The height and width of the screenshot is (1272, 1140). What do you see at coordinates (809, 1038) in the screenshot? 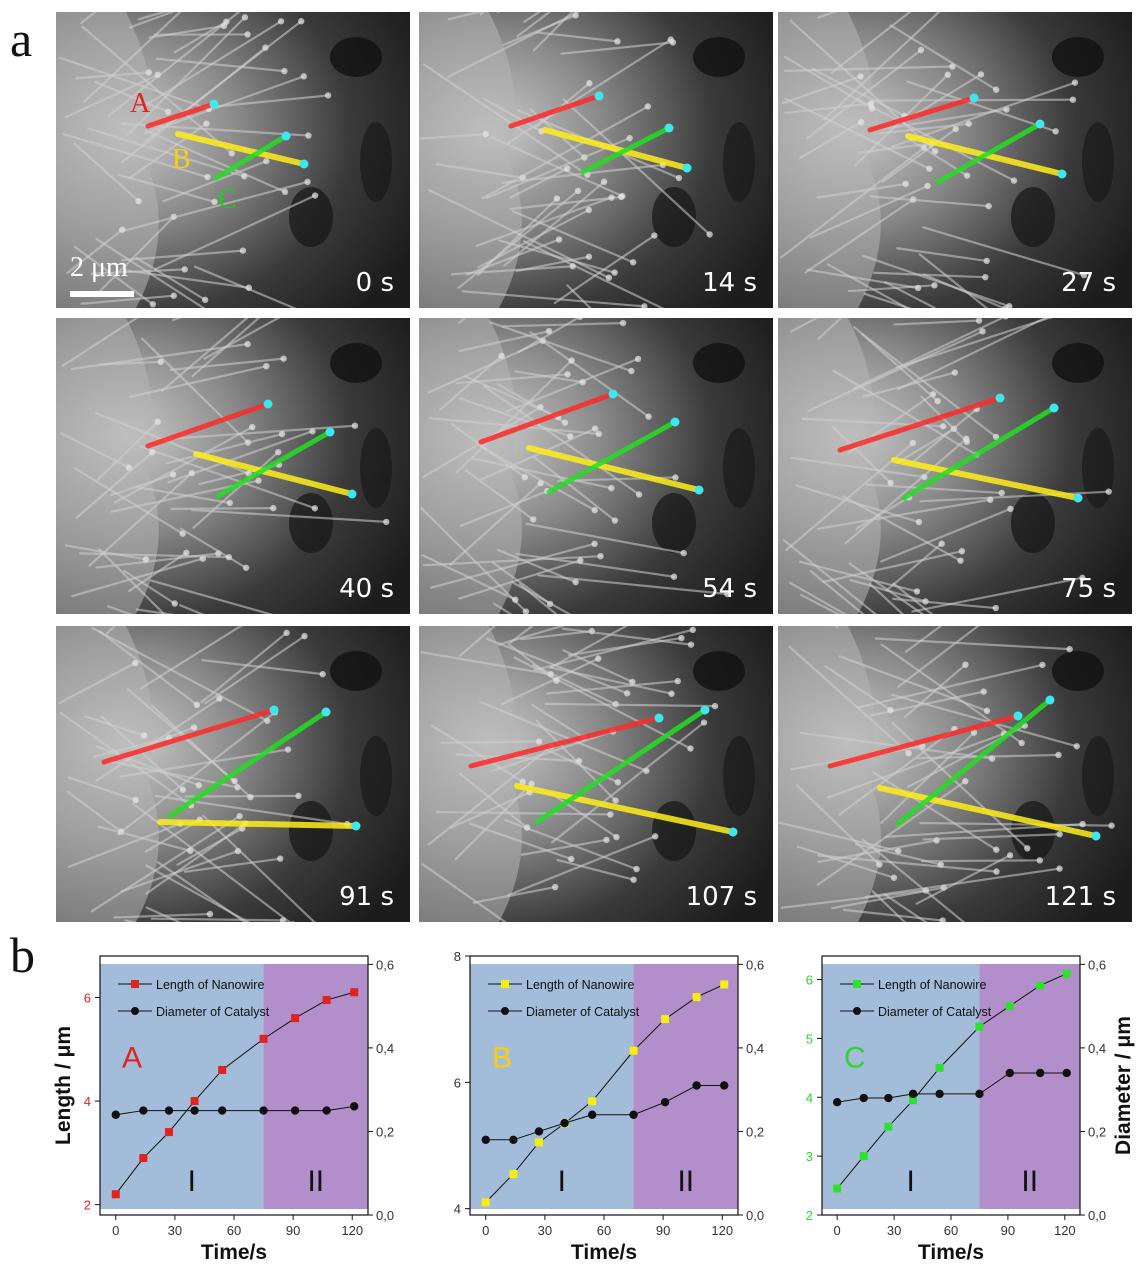
I see `y-tick-label: 5` at bounding box center [809, 1038].